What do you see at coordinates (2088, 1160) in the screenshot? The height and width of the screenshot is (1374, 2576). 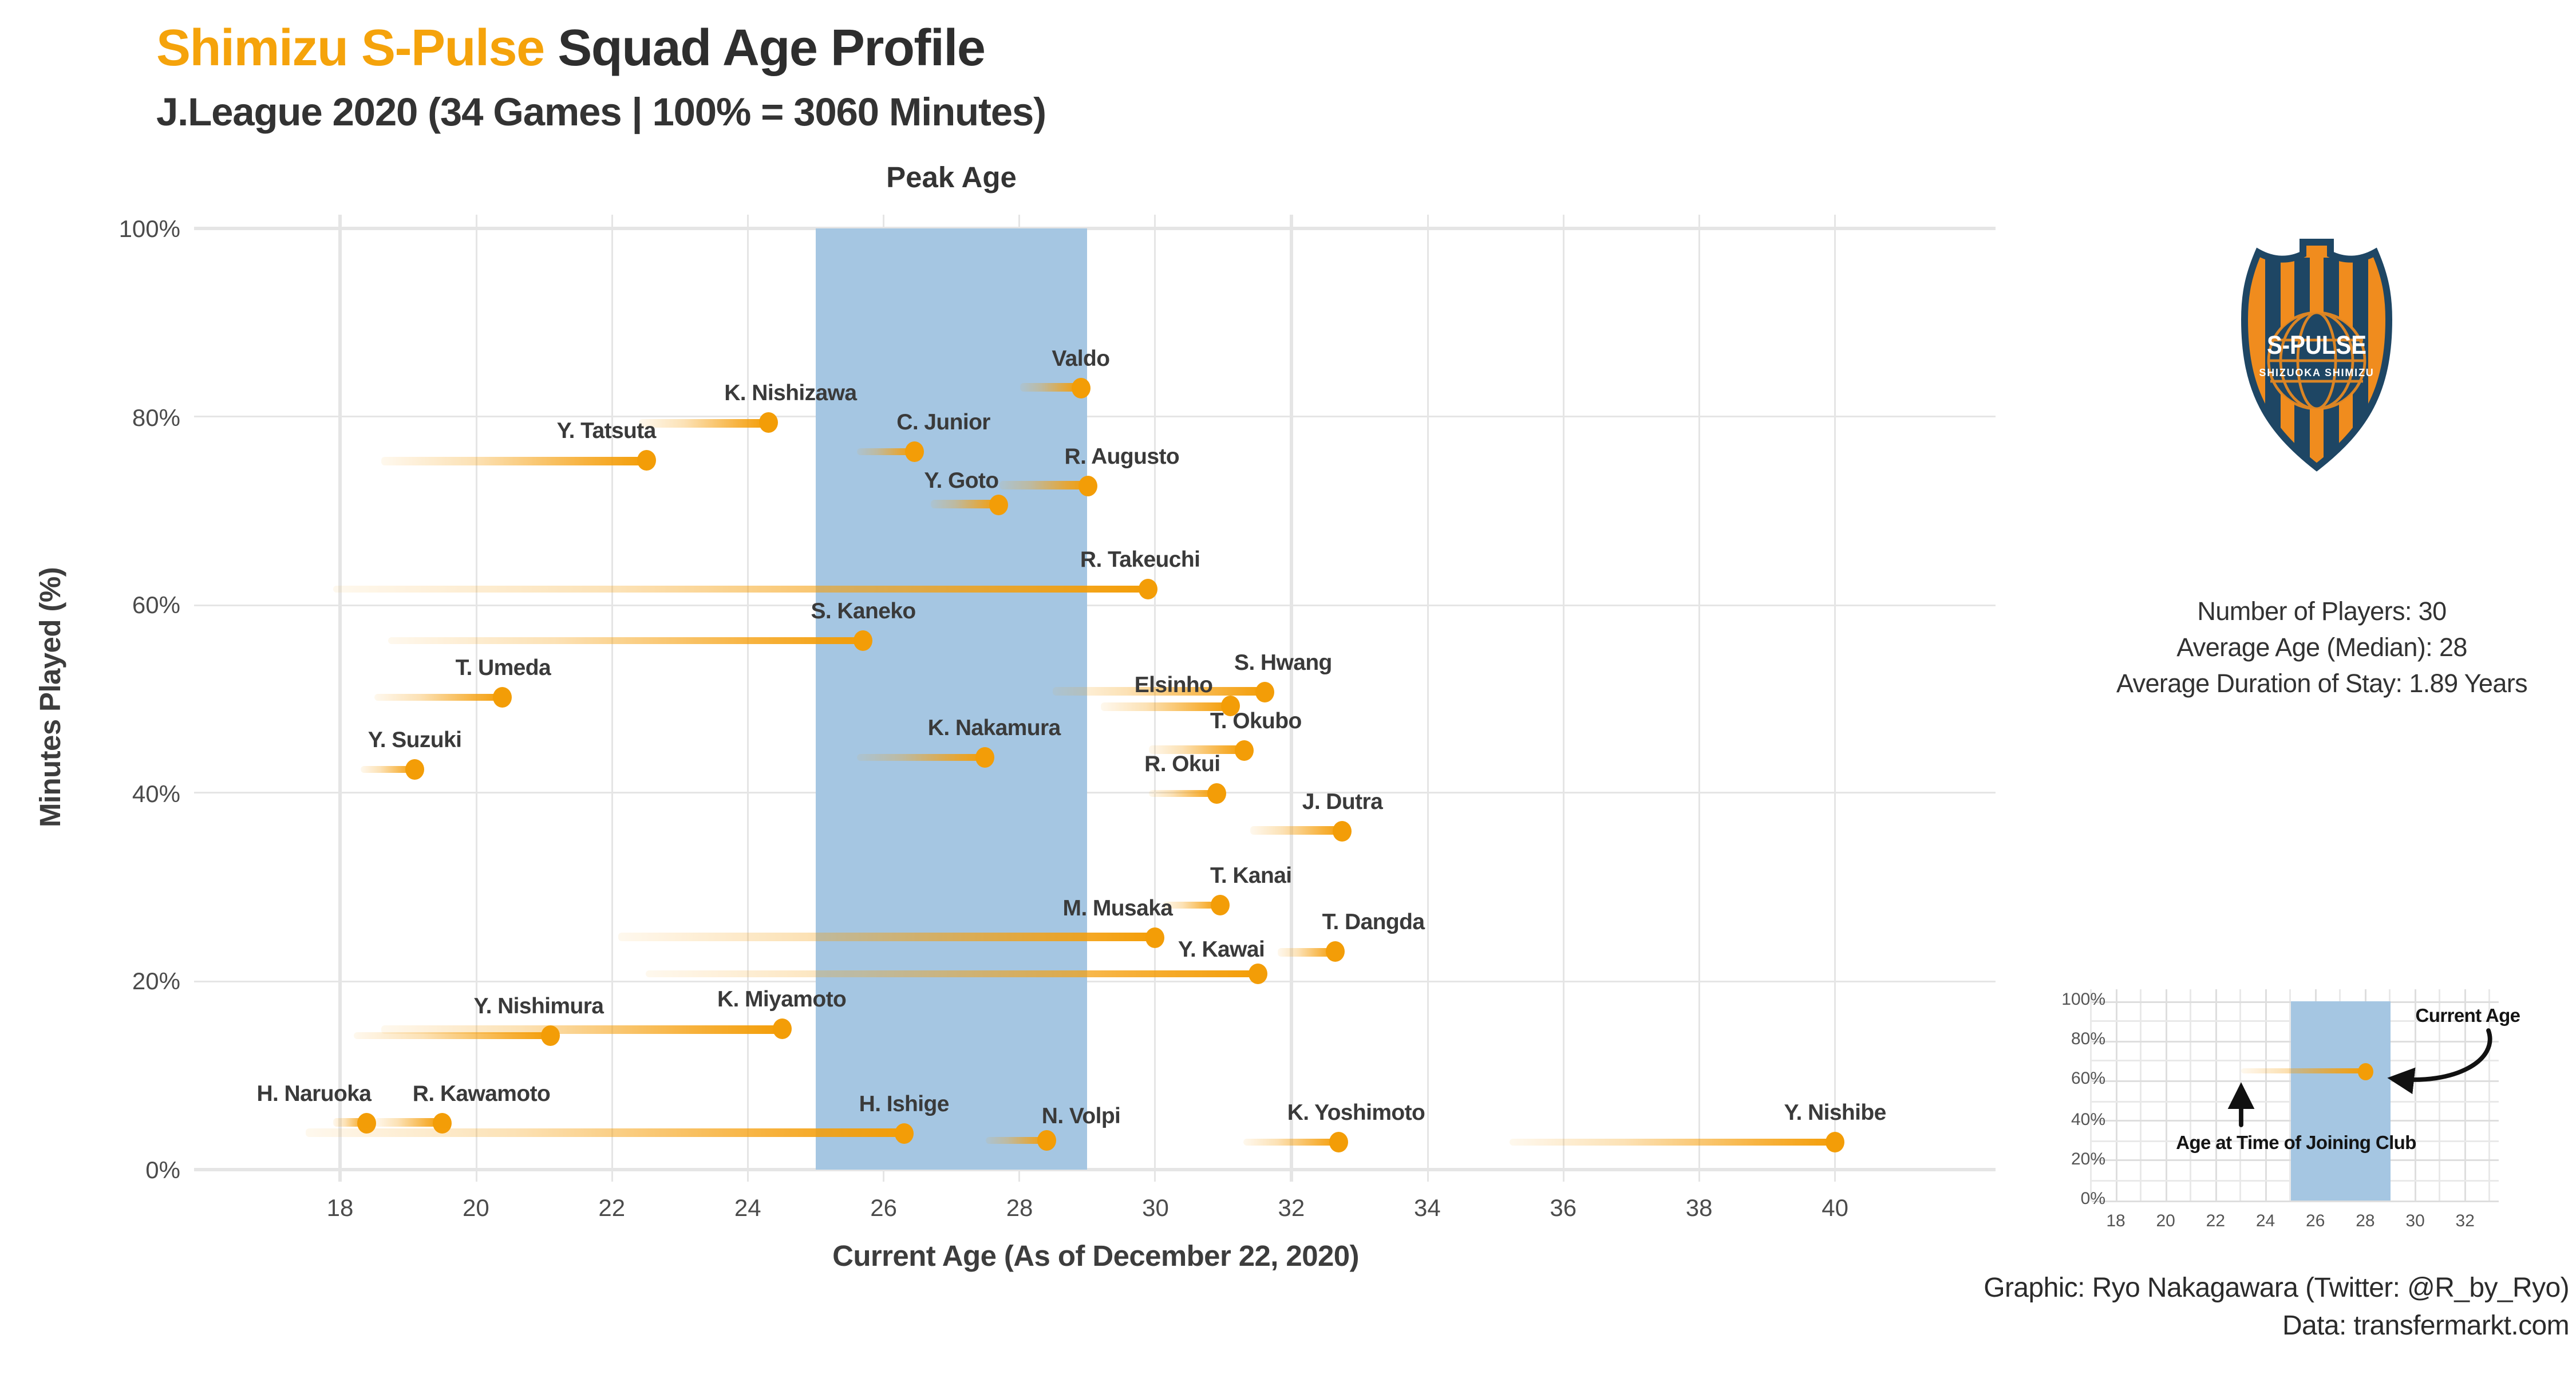 I see `legend-y-tick-label: 20%` at bounding box center [2088, 1160].